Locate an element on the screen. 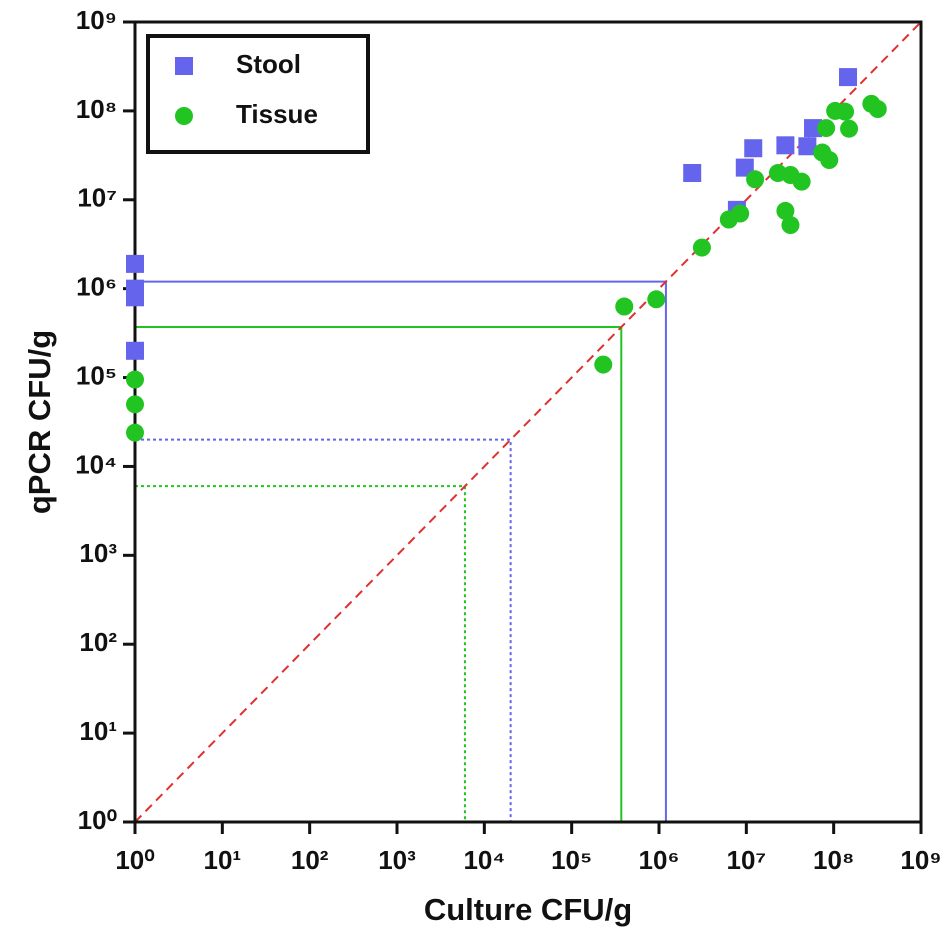  x-tick-label: 10⁹ is located at coordinates (920, 860).